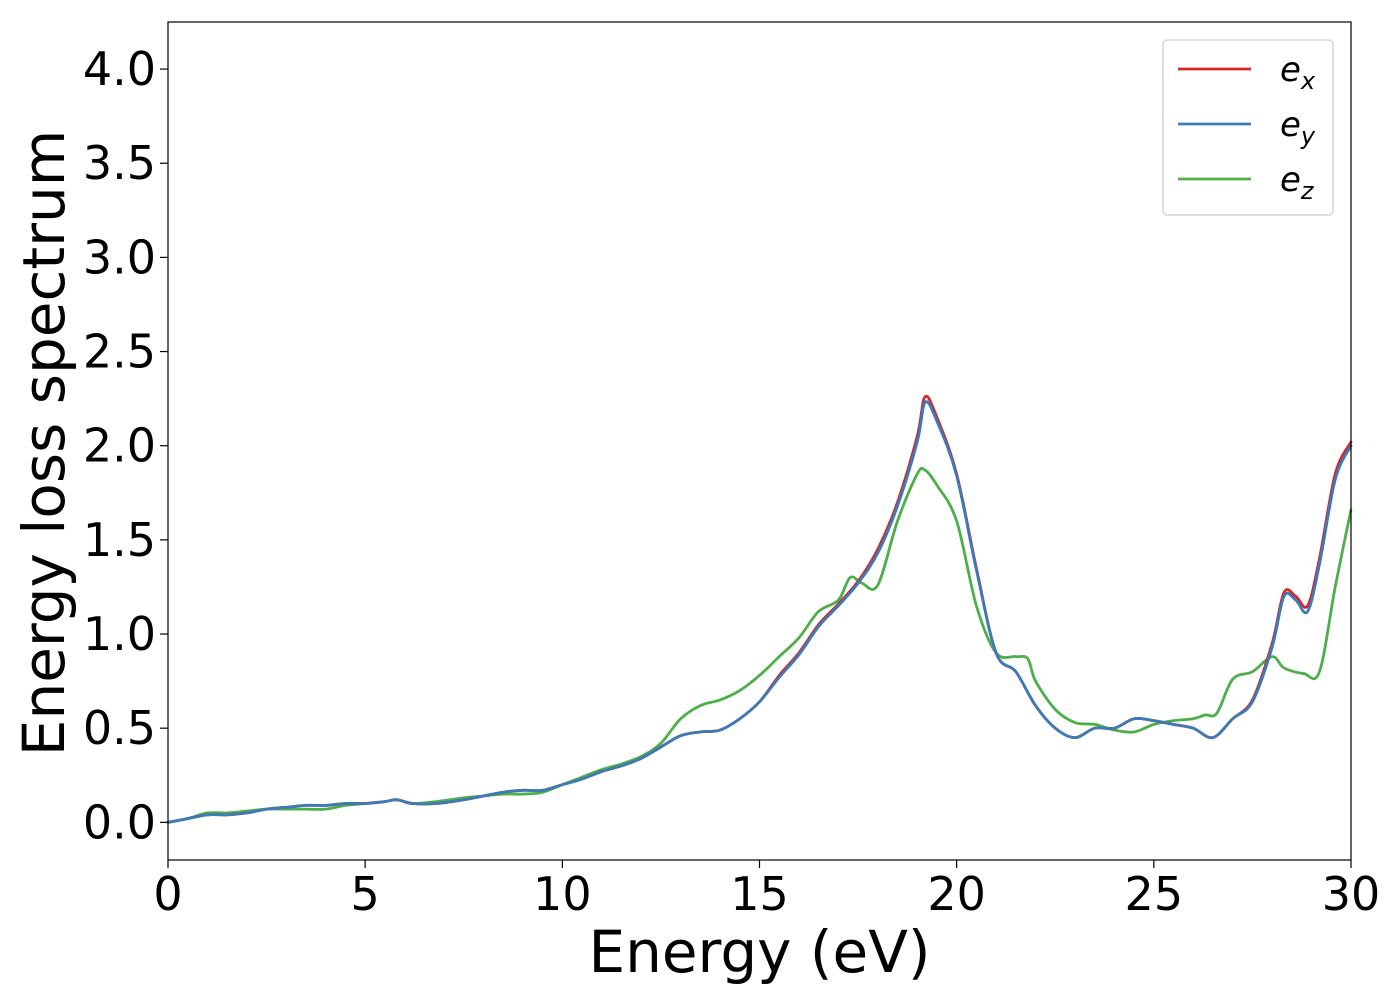  I want to click on y-axis-ticks: 0.0 0.5 1.0 1.5 2.0 2.5 3.0 3.5 4.0, so click(125, 445).